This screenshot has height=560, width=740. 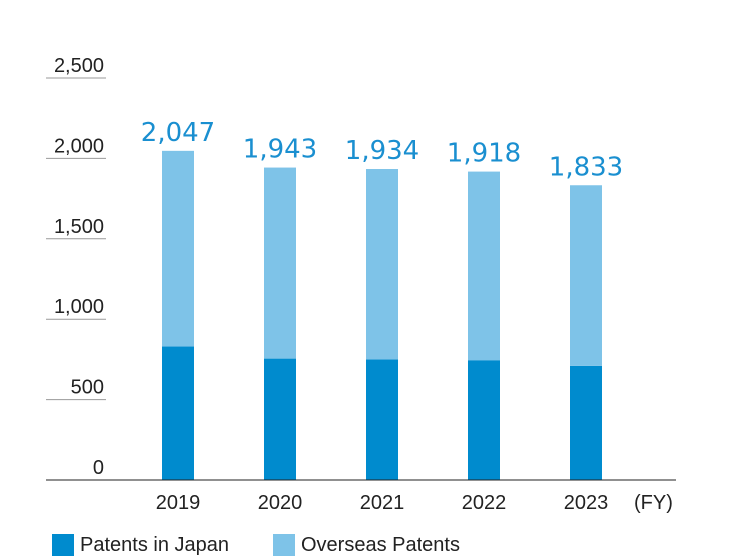 I want to click on total-label: 1,918, so click(x=484, y=154).